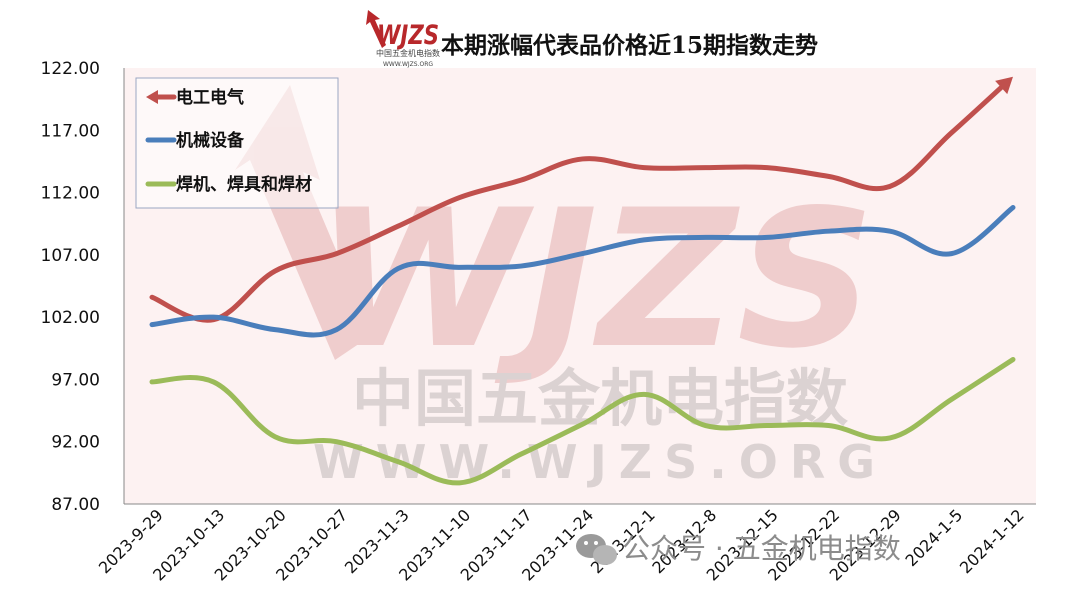  What do you see at coordinates (152, 97) in the screenshot?
I see `legend-arrow-icon` at bounding box center [152, 97].